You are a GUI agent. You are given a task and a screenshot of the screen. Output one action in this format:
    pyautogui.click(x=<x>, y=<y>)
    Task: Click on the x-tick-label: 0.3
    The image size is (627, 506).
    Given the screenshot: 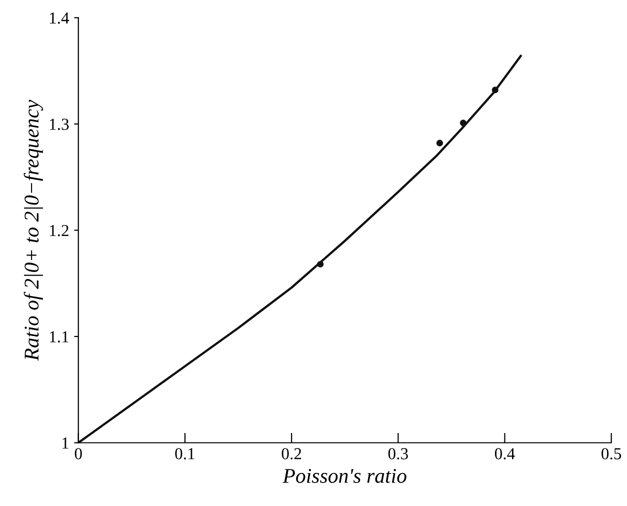 What is the action you would take?
    pyautogui.click(x=398, y=454)
    